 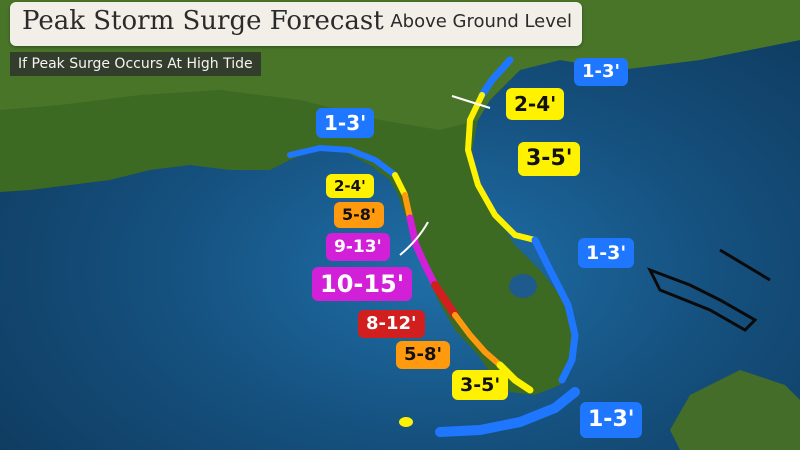 I want to click on surge-line-bigbend-yellow, so click(x=400, y=185).